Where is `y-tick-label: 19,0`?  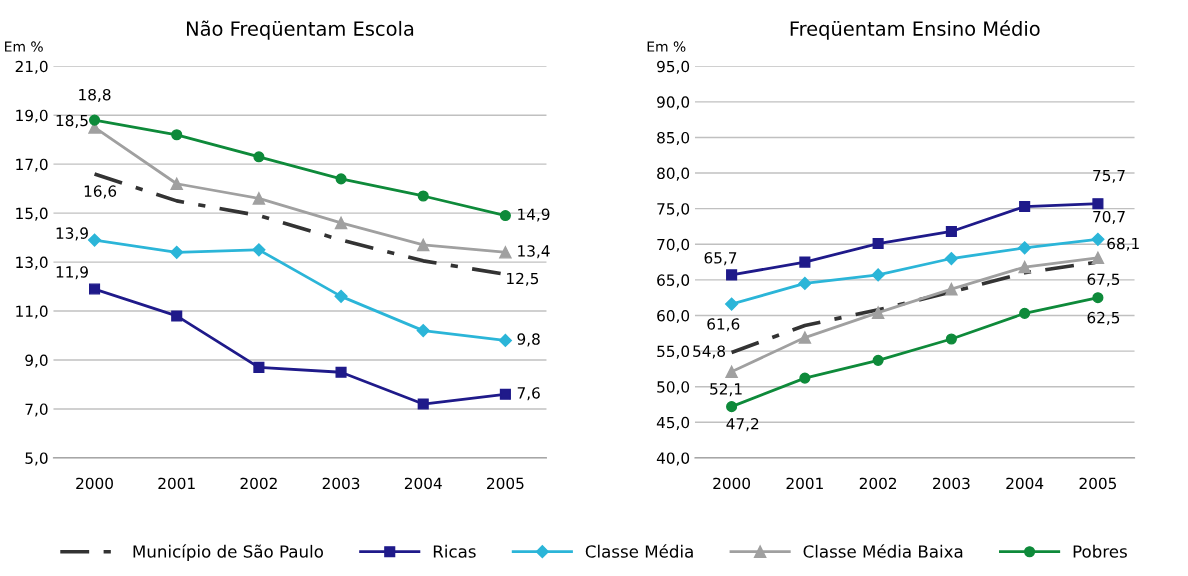 y-tick-label: 19,0 is located at coordinates (32, 116).